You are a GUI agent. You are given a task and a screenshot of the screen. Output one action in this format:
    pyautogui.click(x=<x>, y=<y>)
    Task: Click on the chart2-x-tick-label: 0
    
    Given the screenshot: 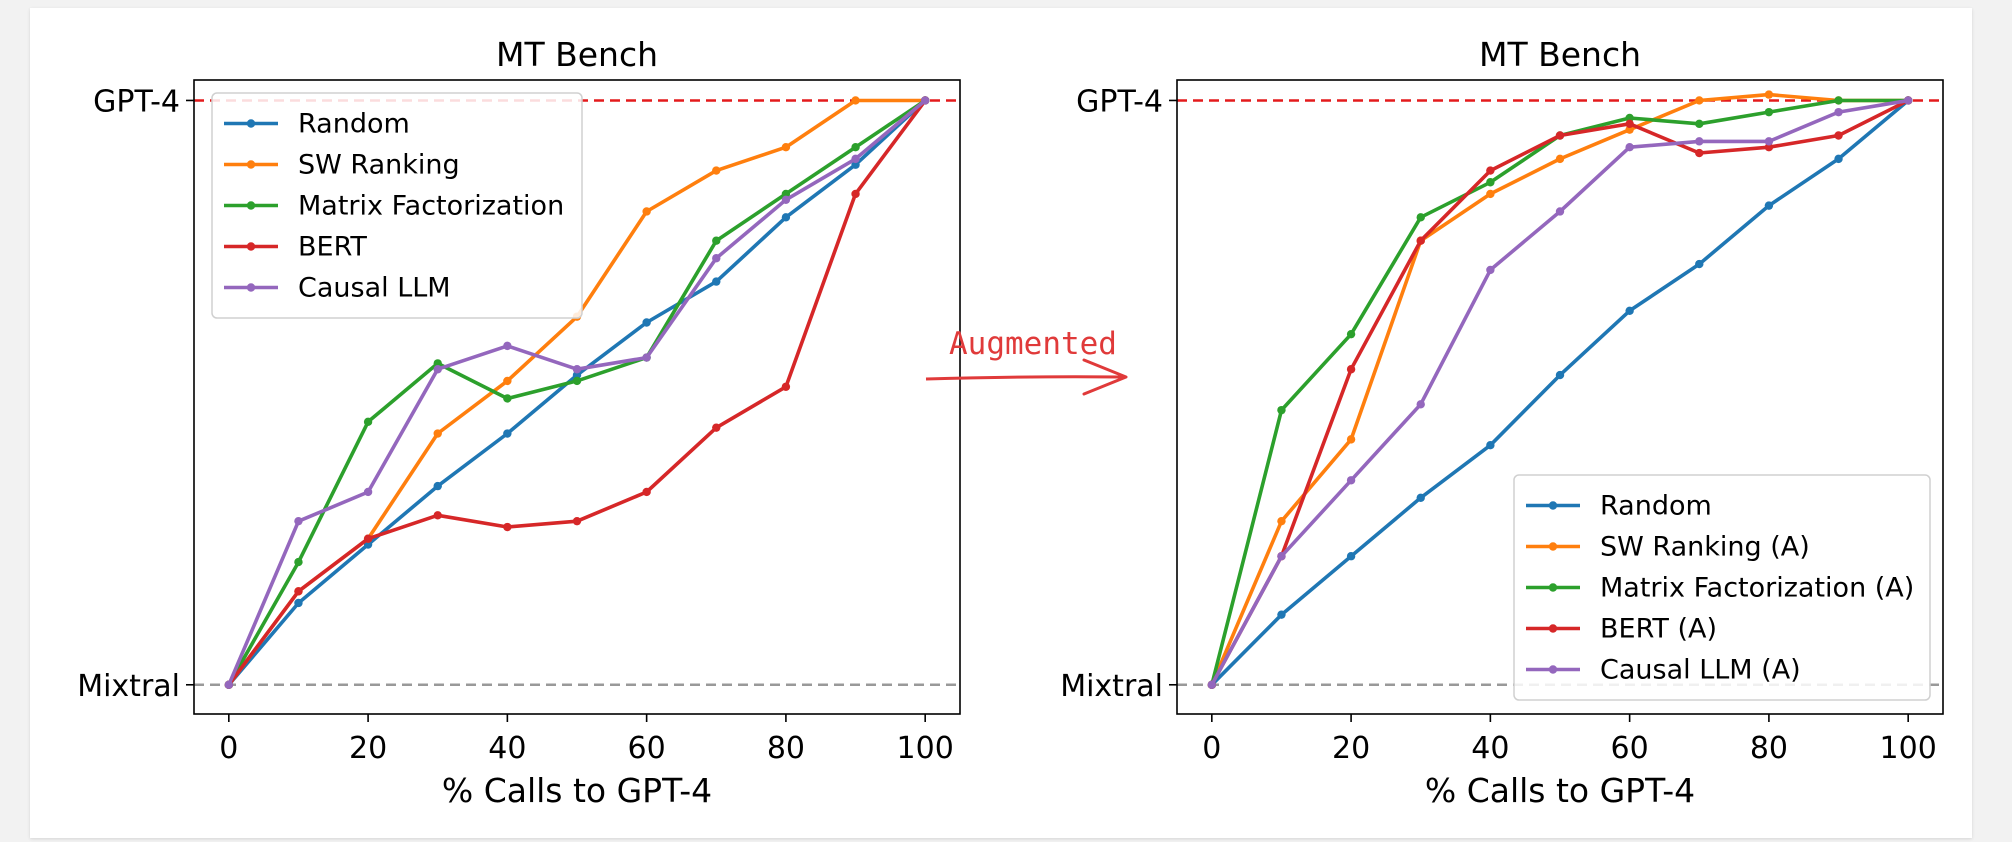 What is the action you would take?
    pyautogui.click(x=1211, y=748)
    